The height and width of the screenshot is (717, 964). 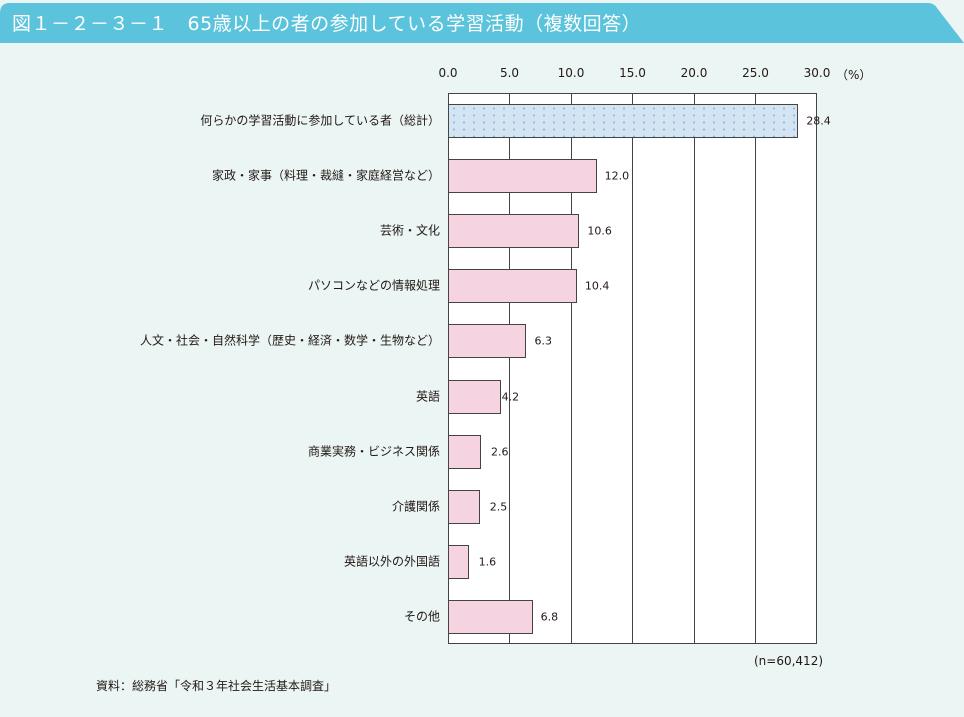 What do you see at coordinates (499, 452) in the screenshot?
I see `bar-value-label: 2.6` at bounding box center [499, 452].